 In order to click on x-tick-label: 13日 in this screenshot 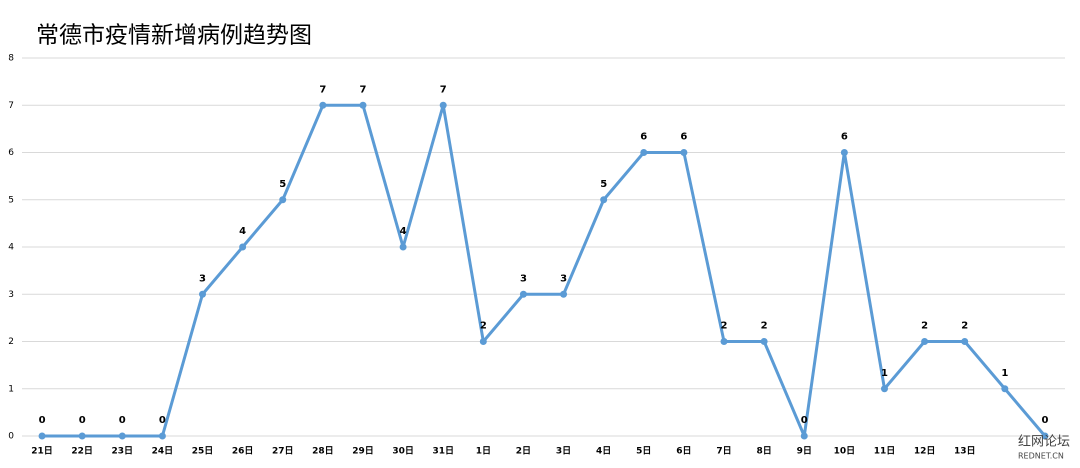, I will do `click(965, 451)`.